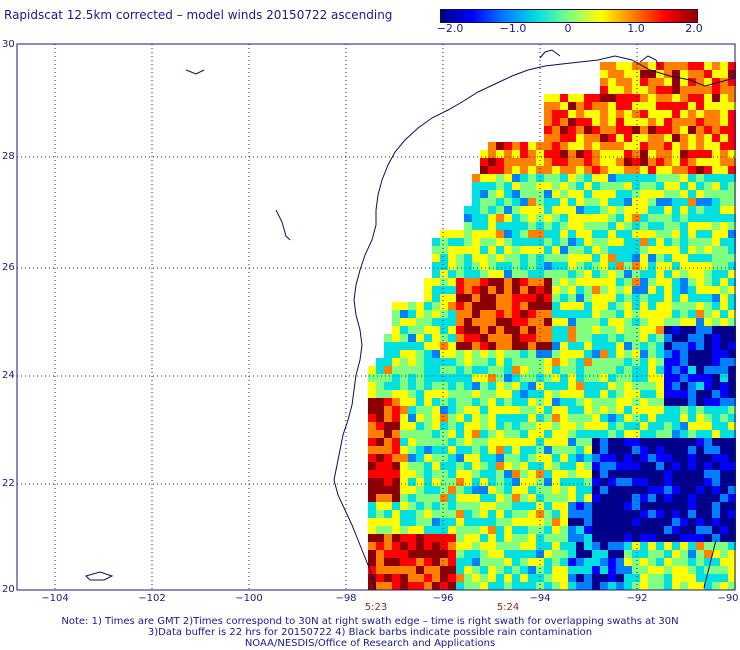  What do you see at coordinates (513, 28) in the screenshot?
I see `colorbar-tick: −1.0` at bounding box center [513, 28].